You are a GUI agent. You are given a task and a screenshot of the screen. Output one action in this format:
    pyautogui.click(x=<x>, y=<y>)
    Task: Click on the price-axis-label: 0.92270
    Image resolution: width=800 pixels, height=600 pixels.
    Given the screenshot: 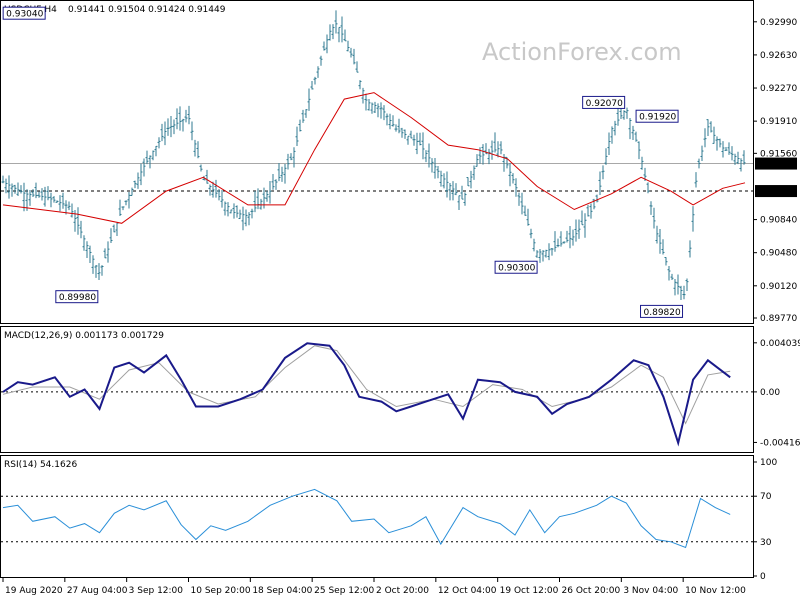 What is the action you would take?
    pyautogui.click(x=778, y=89)
    